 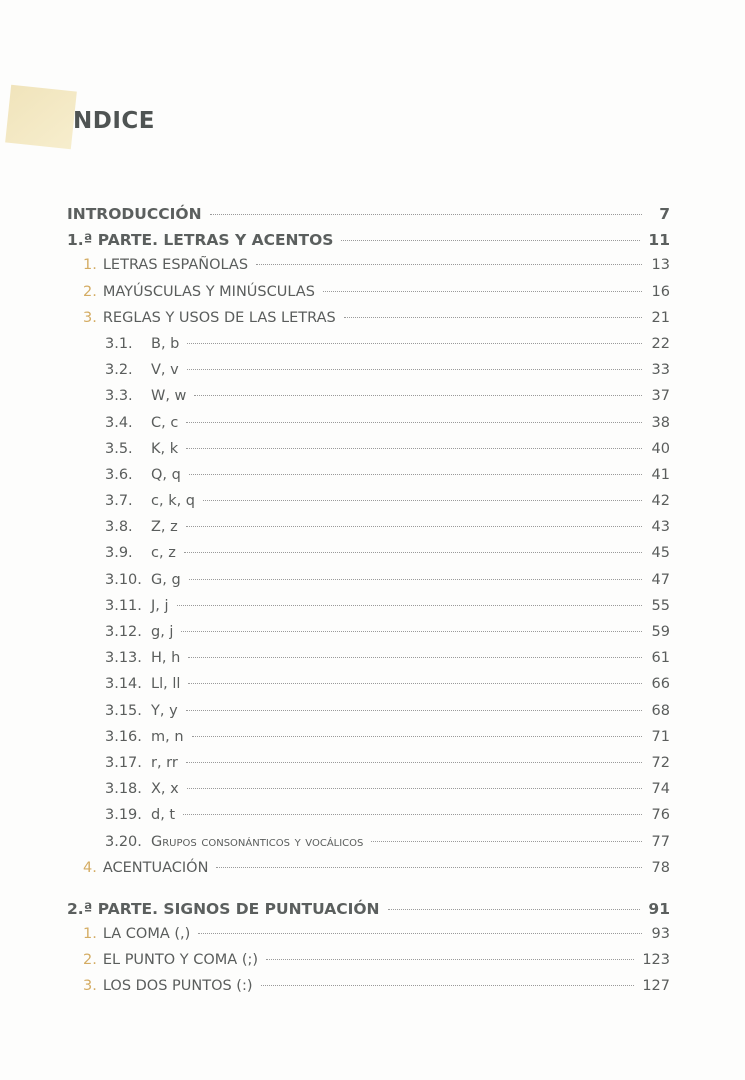 I want to click on toc-entry: 3.2. V, v 33, so click(x=368, y=375).